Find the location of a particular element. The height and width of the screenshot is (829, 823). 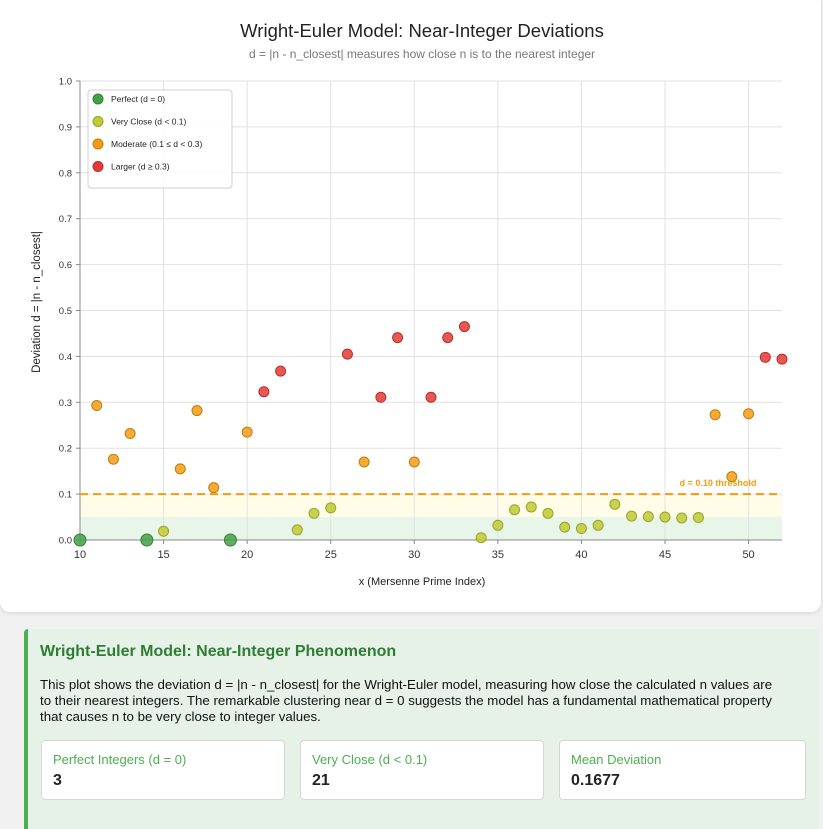

y-tick-label: 0.0 is located at coordinates (65, 541).